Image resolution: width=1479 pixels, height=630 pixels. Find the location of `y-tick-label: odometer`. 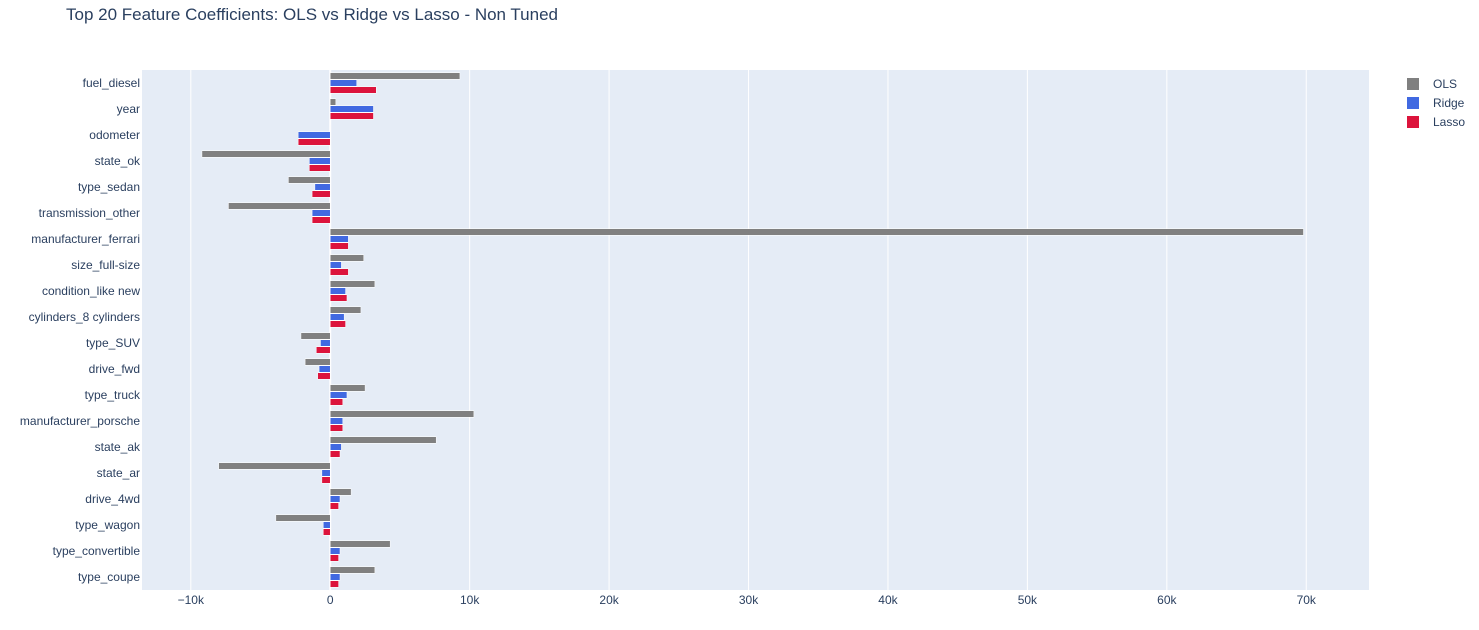

y-tick-label: odometer is located at coordinates (114, 135).